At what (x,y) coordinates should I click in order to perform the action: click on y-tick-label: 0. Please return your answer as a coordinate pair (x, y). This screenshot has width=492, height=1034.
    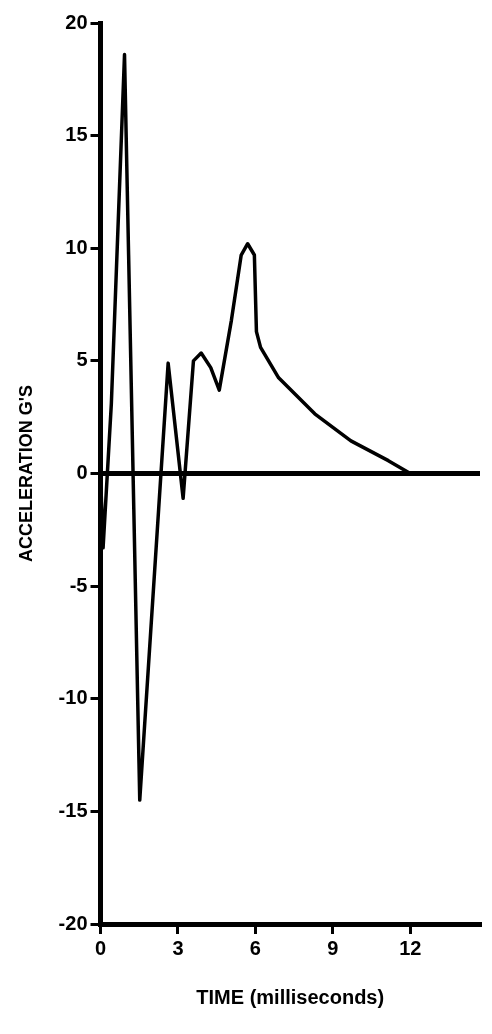
    Looking at the image, I should click on (82, 472).